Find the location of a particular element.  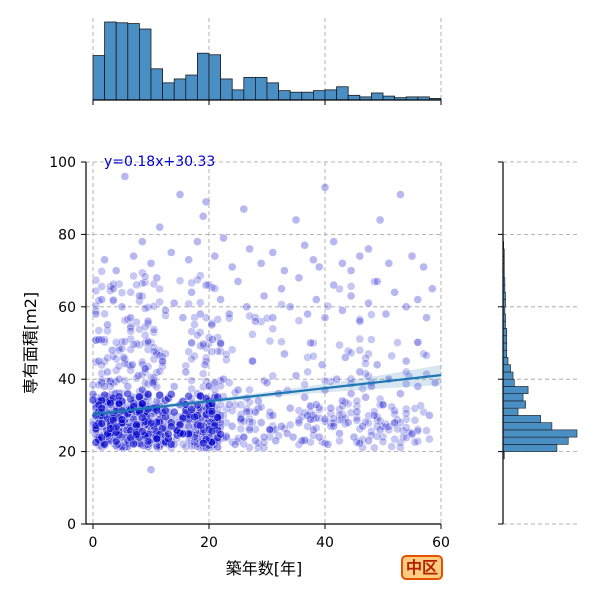

y-tick-label: 60 is located at coordinates (67, 308).